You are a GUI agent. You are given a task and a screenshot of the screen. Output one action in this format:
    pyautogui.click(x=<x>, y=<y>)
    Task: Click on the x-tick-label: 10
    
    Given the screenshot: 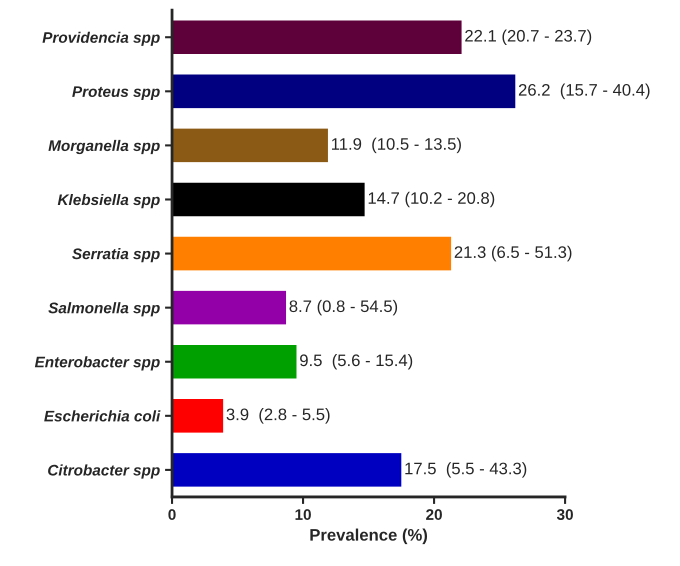 What is the action you would take?
    pyautogui.click(x=303, y=514)
    